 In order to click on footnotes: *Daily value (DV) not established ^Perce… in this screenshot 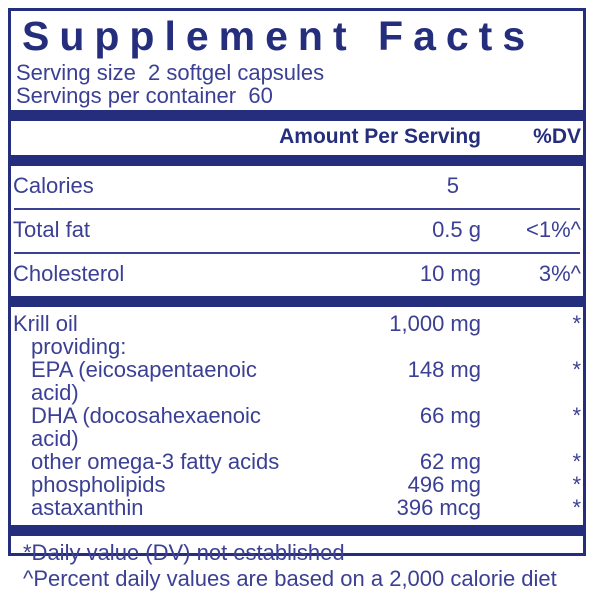, I will do `click(303, 566)`.